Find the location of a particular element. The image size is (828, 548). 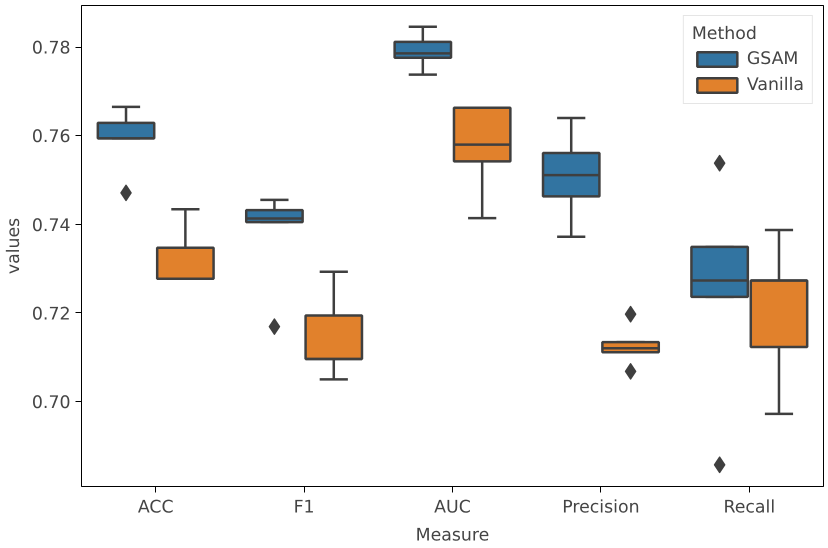

legend-title: Method is located at coordinates (725, 34).